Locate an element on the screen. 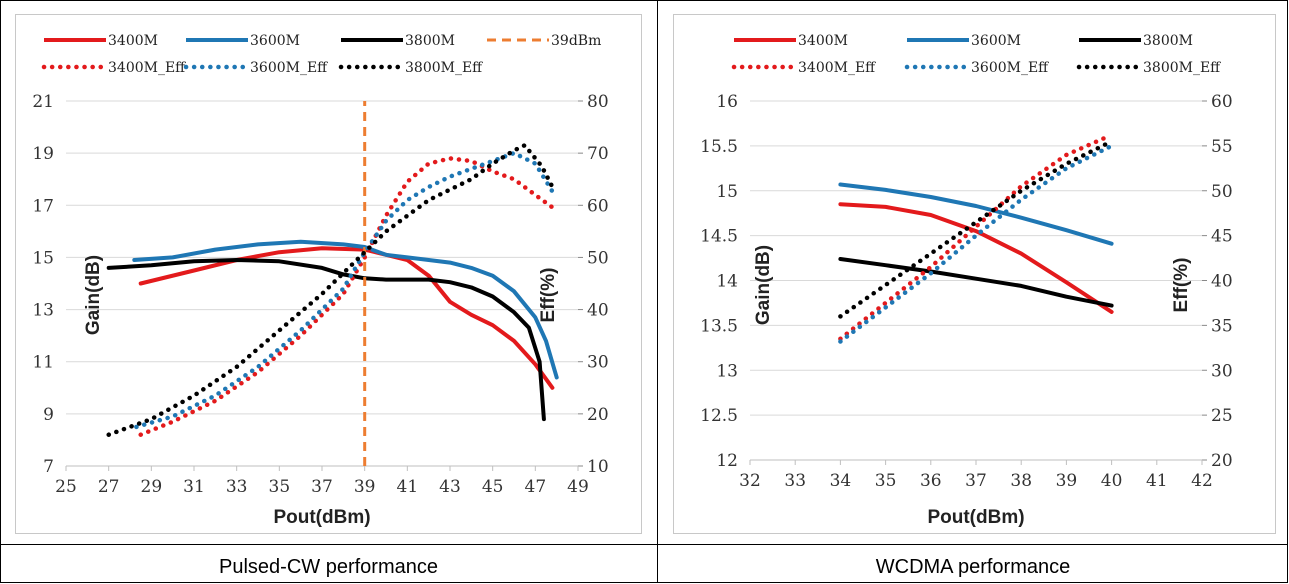 This screenshot has height=584, width=1289. y2-tick-label: 10 is located at coordinates (598, 467).